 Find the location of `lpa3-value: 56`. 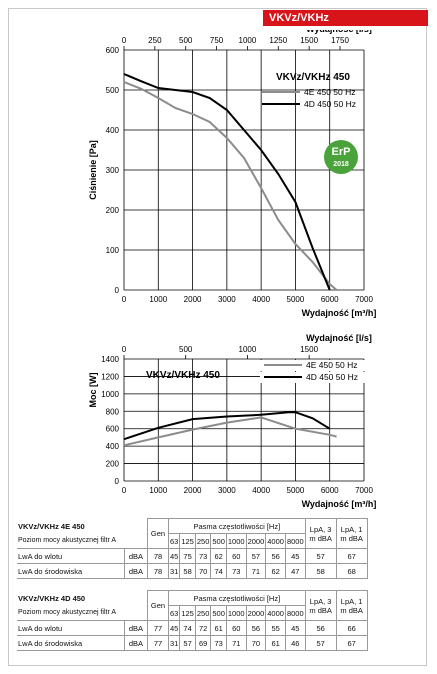

lpa3-value: 56 is located at coordinates (320, 628).